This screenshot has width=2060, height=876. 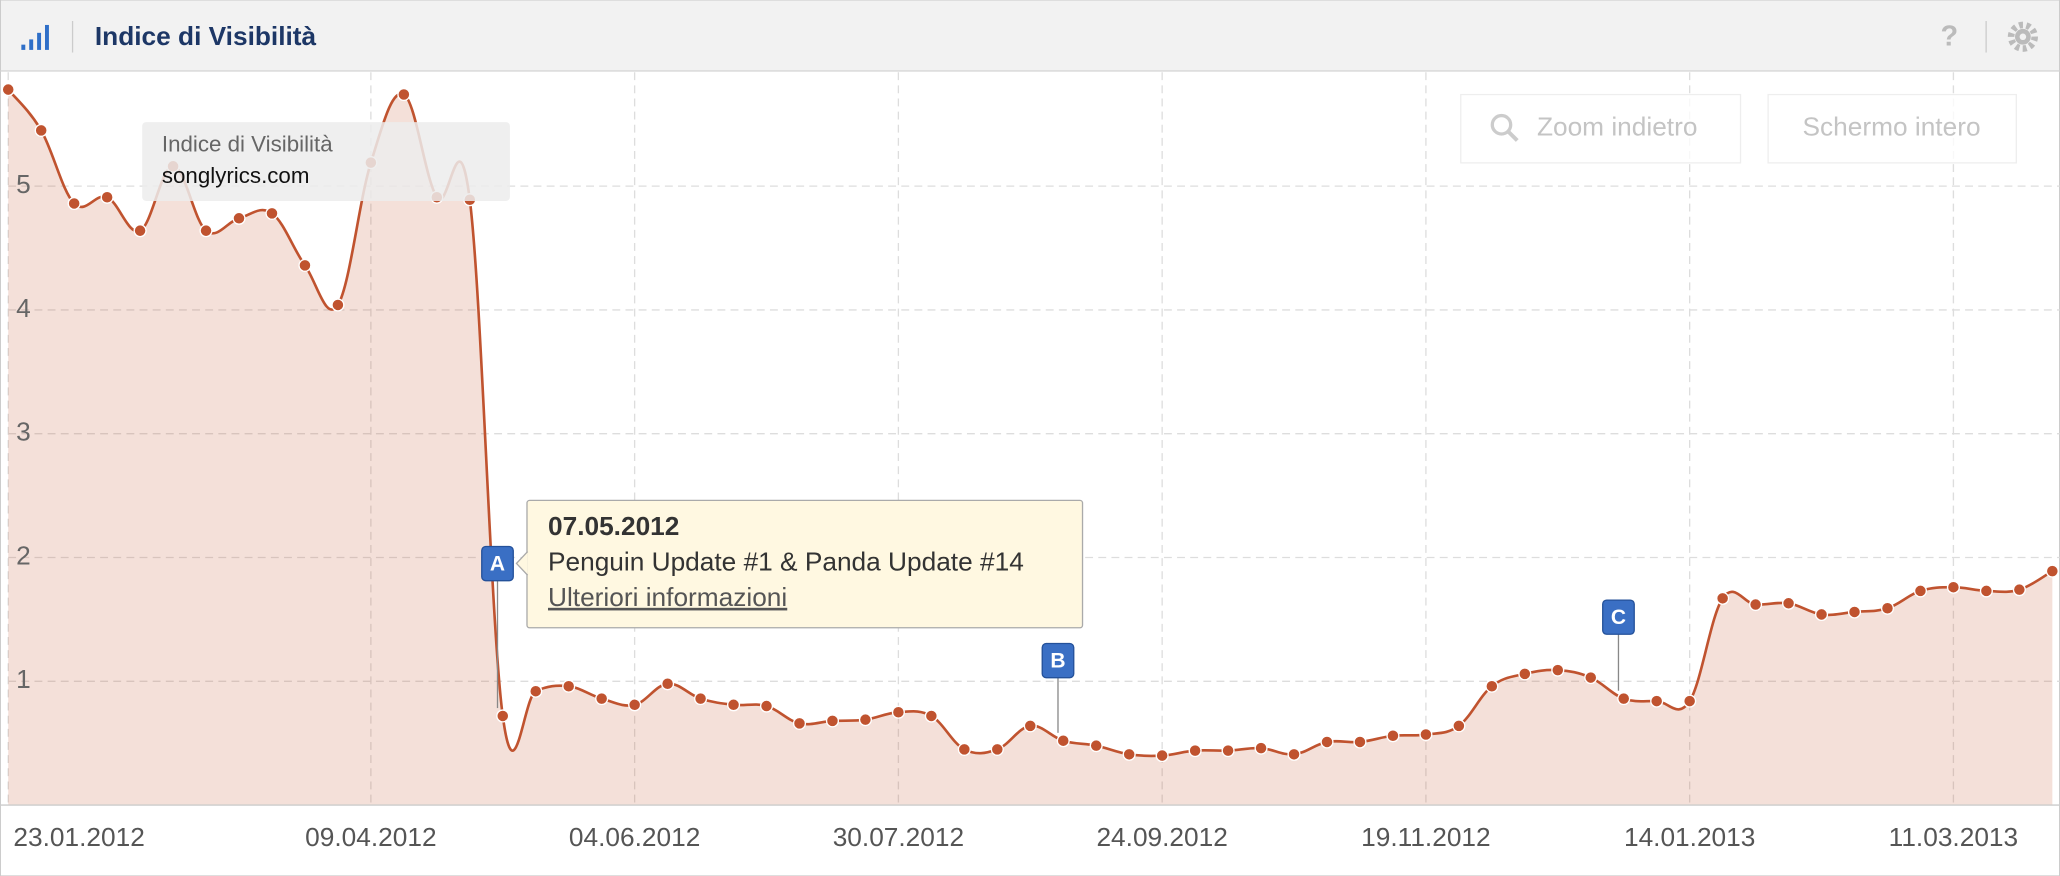 I want to click on legend-title: Indice di Visibilità, so click(x=247, y=144).